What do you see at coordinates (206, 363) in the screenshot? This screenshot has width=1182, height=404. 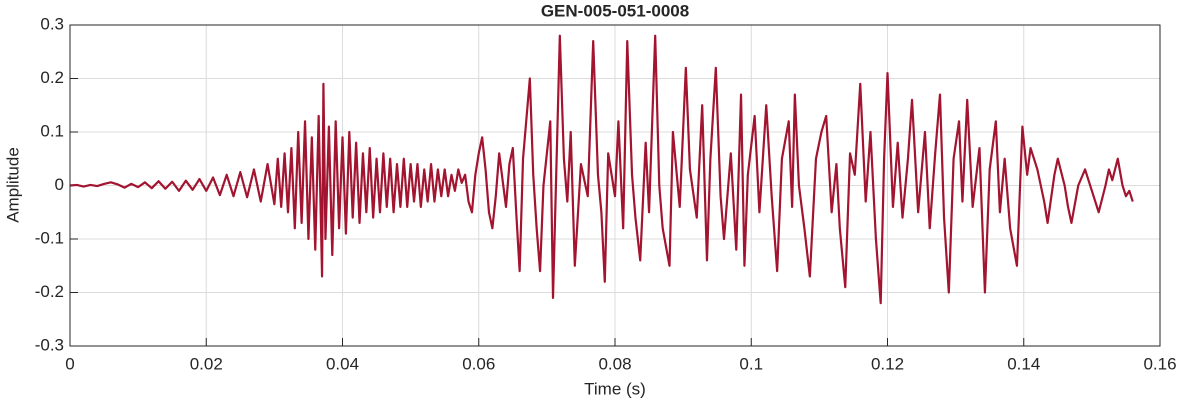 I see `x-tick-label: 0.02` at bounding box center [206, 363].